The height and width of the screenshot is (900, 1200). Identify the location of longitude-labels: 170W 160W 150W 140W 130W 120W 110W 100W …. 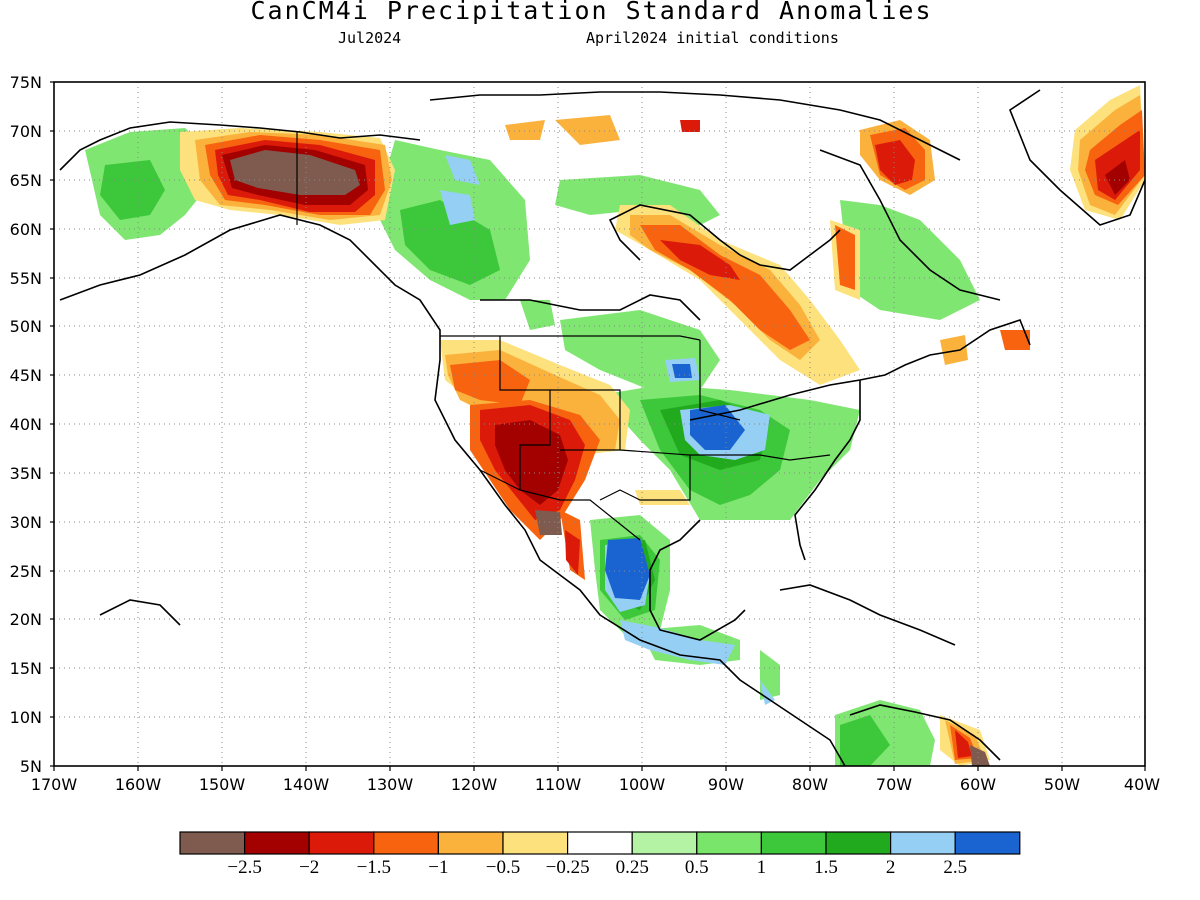
(595, 784).